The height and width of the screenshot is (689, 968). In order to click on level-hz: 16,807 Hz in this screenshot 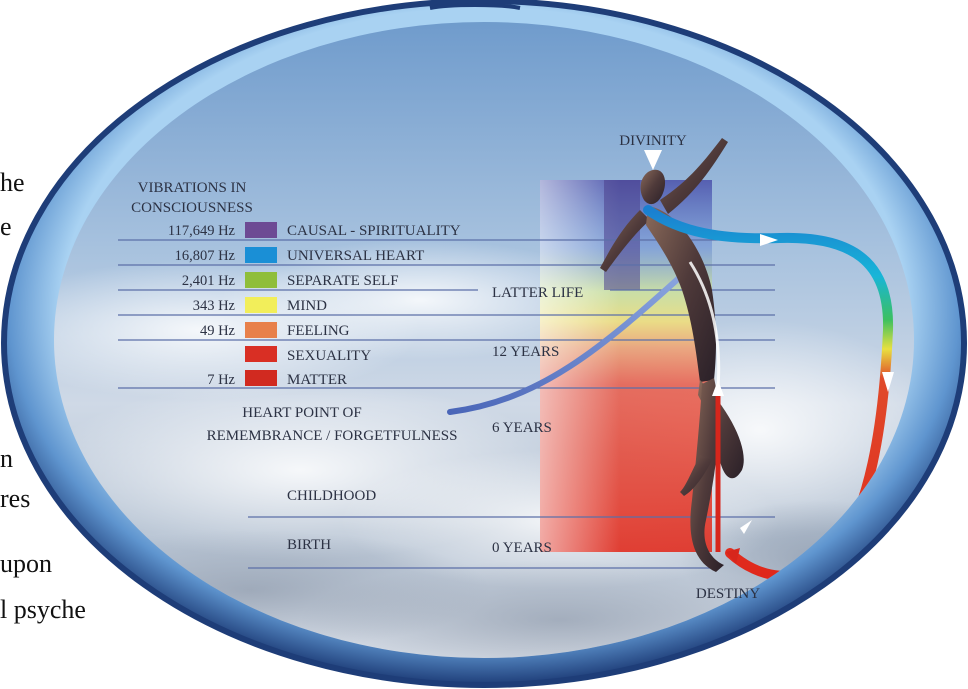, I will do `click(205, 256)`.